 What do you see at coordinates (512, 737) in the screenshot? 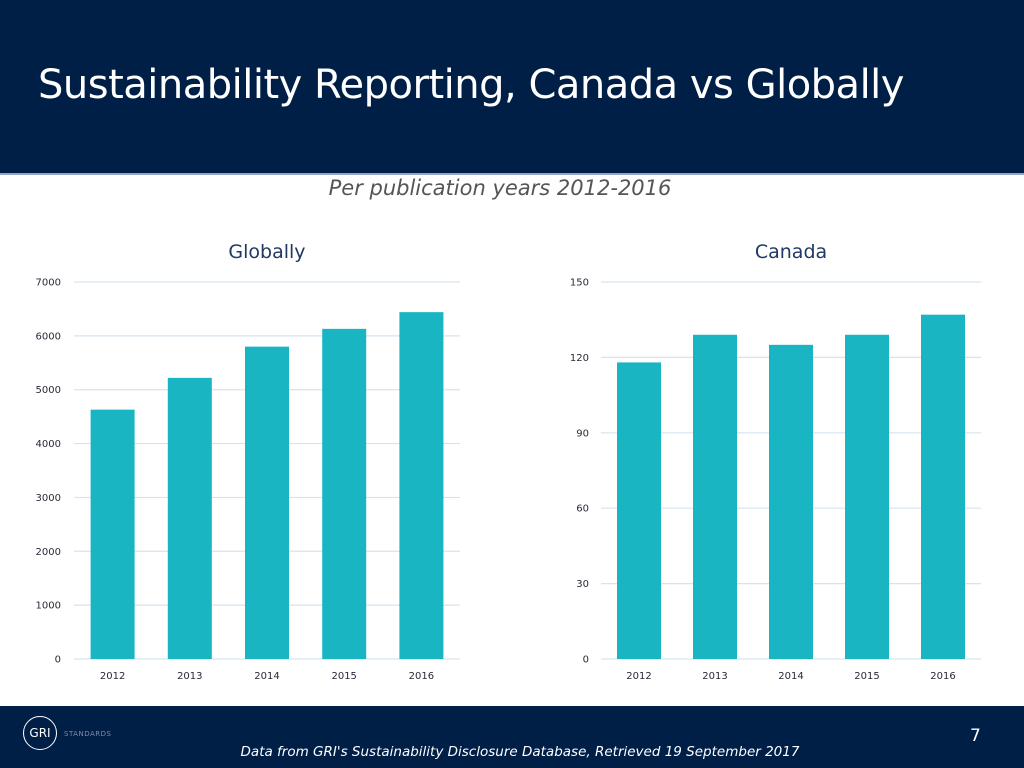
I see `slide-footer` at bounding box center [512, 737].